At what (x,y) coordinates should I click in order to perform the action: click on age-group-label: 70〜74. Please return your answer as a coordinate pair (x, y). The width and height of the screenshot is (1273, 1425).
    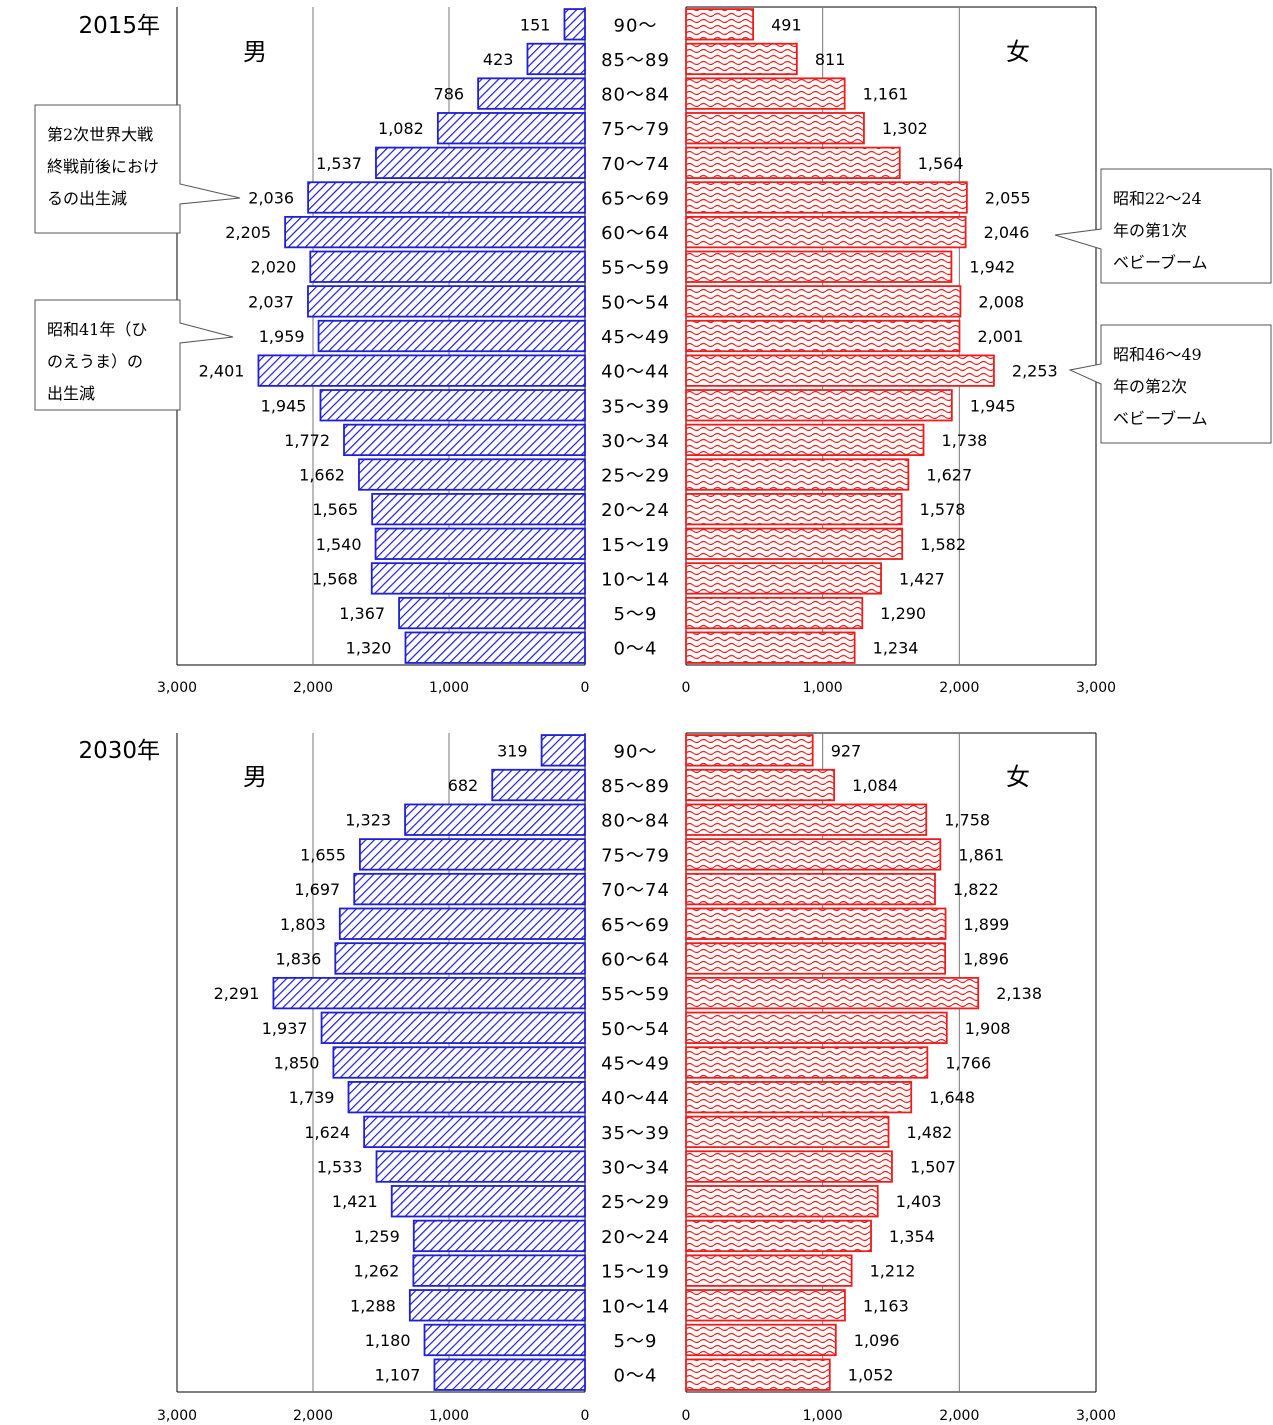
    Looking at the image, I should click on (635, 890).